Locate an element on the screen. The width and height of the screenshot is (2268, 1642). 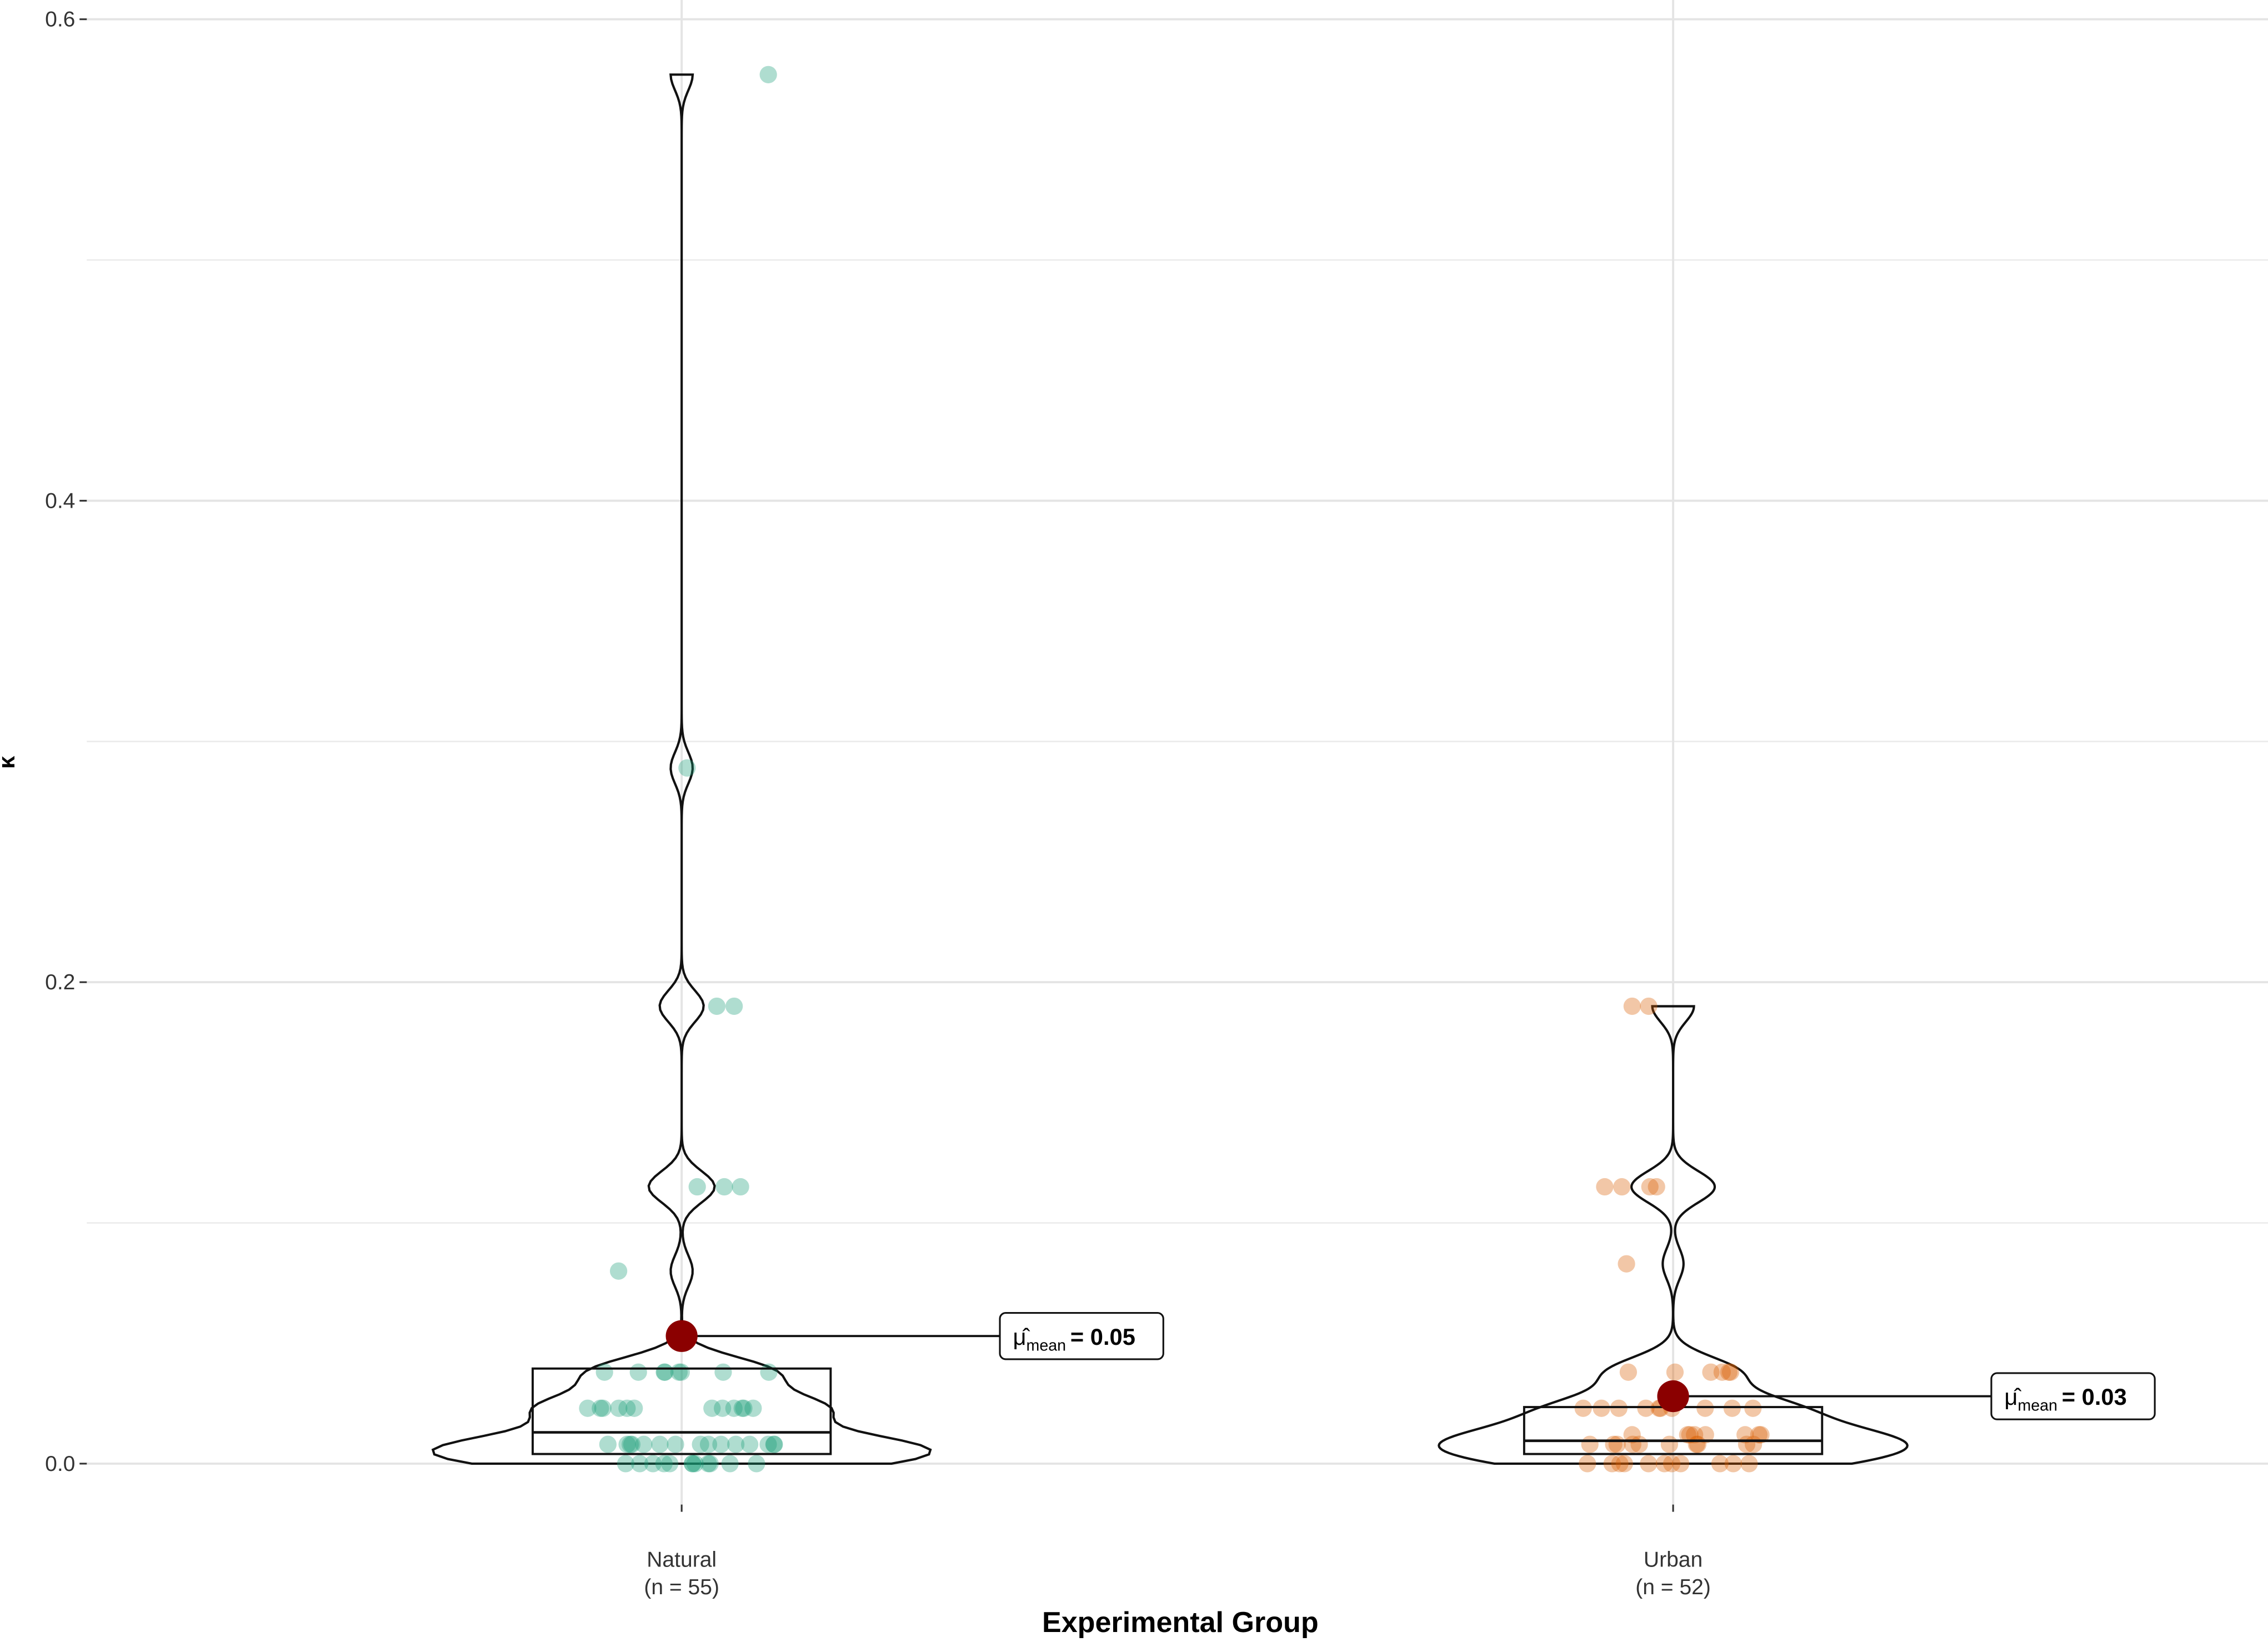
y-tick-label: 0.0 is located at coordinates (60, 1464).